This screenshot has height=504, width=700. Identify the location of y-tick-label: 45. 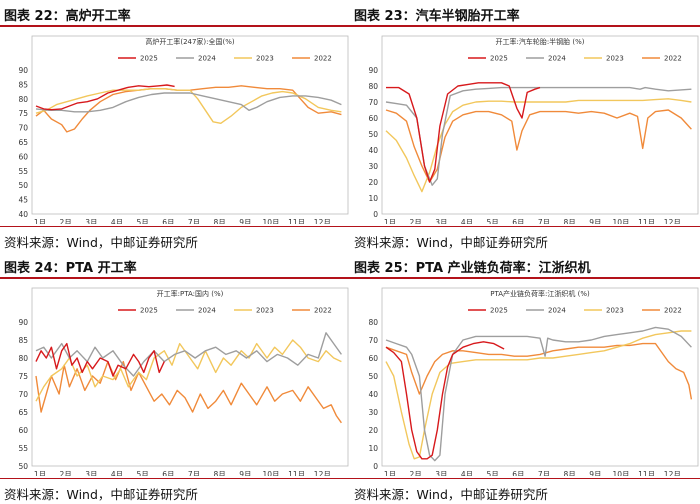
(23, 200).